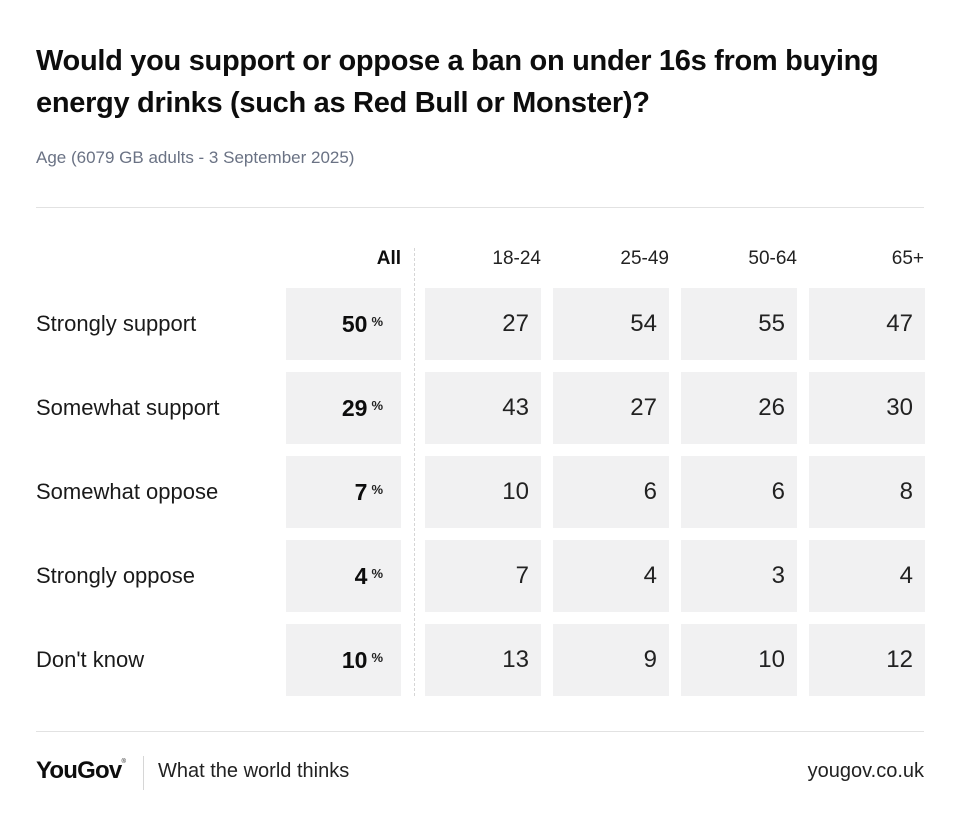  I want to click on all-value-cell: 10%, so click(343, 660).